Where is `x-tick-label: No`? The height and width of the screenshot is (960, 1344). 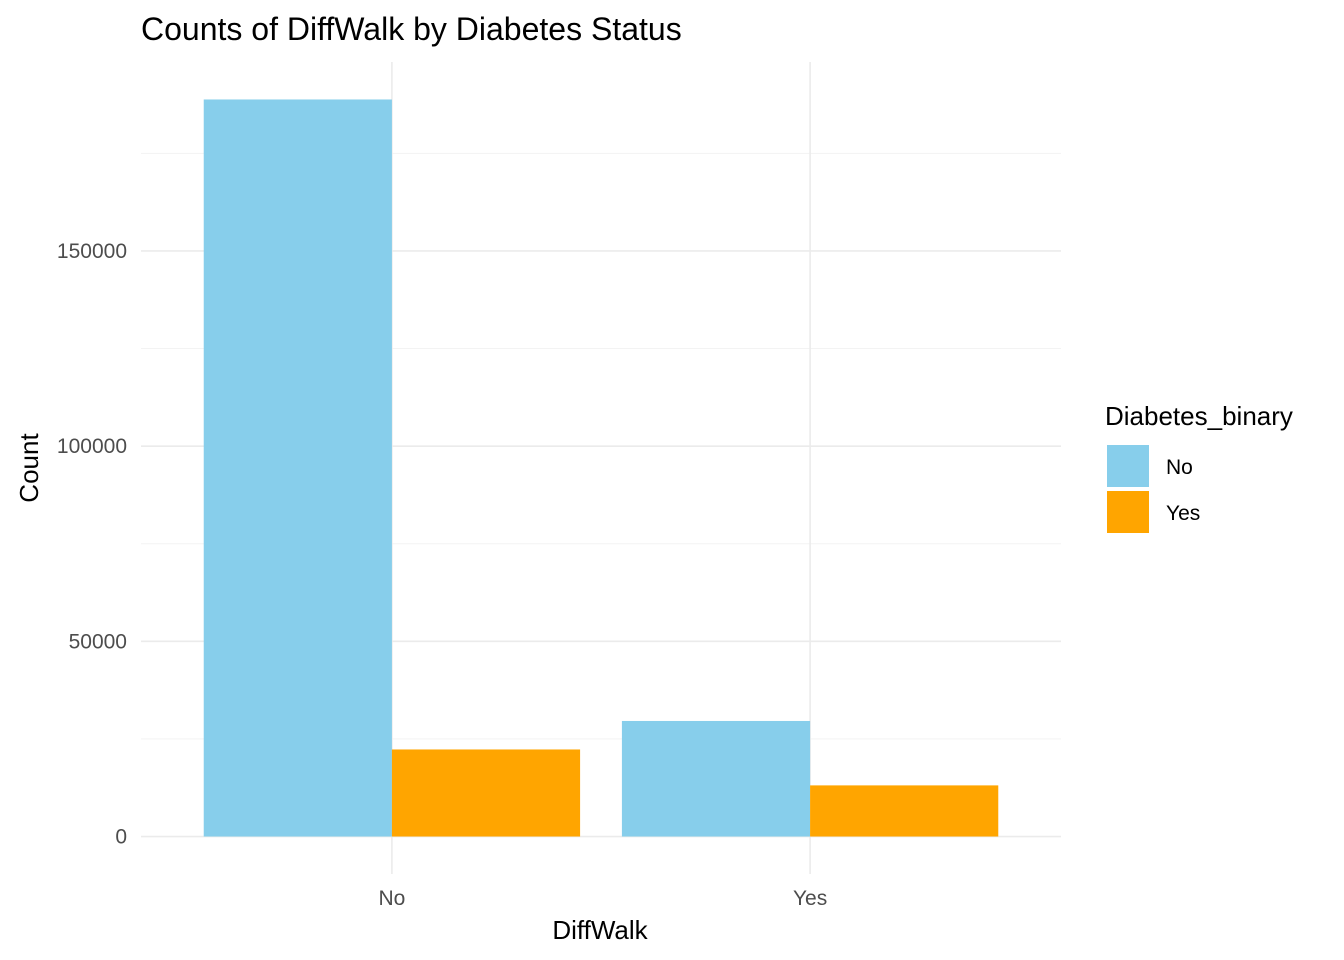
x-tick-label: No is located at coordinates (391, 898).